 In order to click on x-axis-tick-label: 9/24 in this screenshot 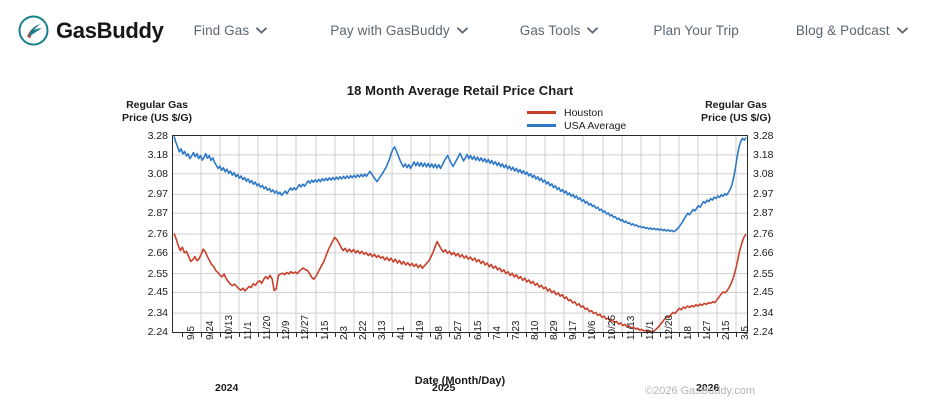, I will do `click(210, 330)`.